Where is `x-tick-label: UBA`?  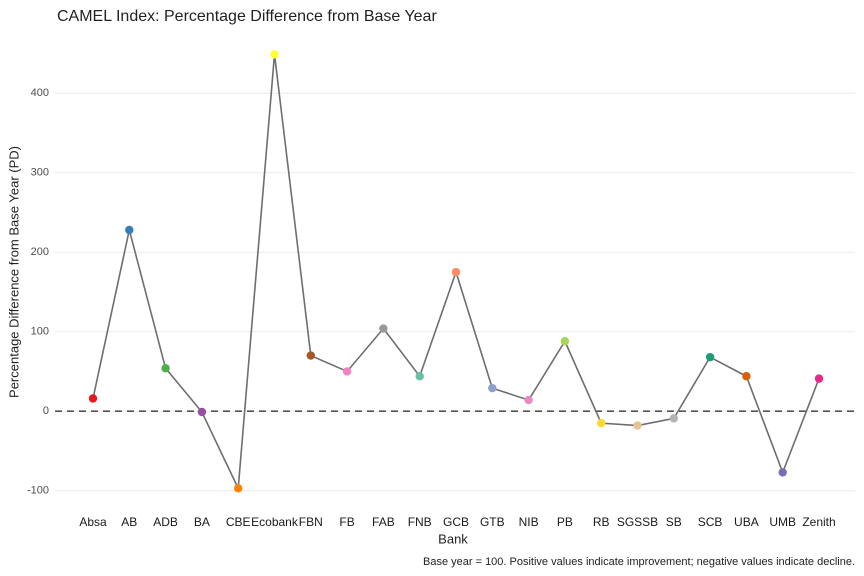
x-tick-label: UBA is located at coordinates (746, 522).